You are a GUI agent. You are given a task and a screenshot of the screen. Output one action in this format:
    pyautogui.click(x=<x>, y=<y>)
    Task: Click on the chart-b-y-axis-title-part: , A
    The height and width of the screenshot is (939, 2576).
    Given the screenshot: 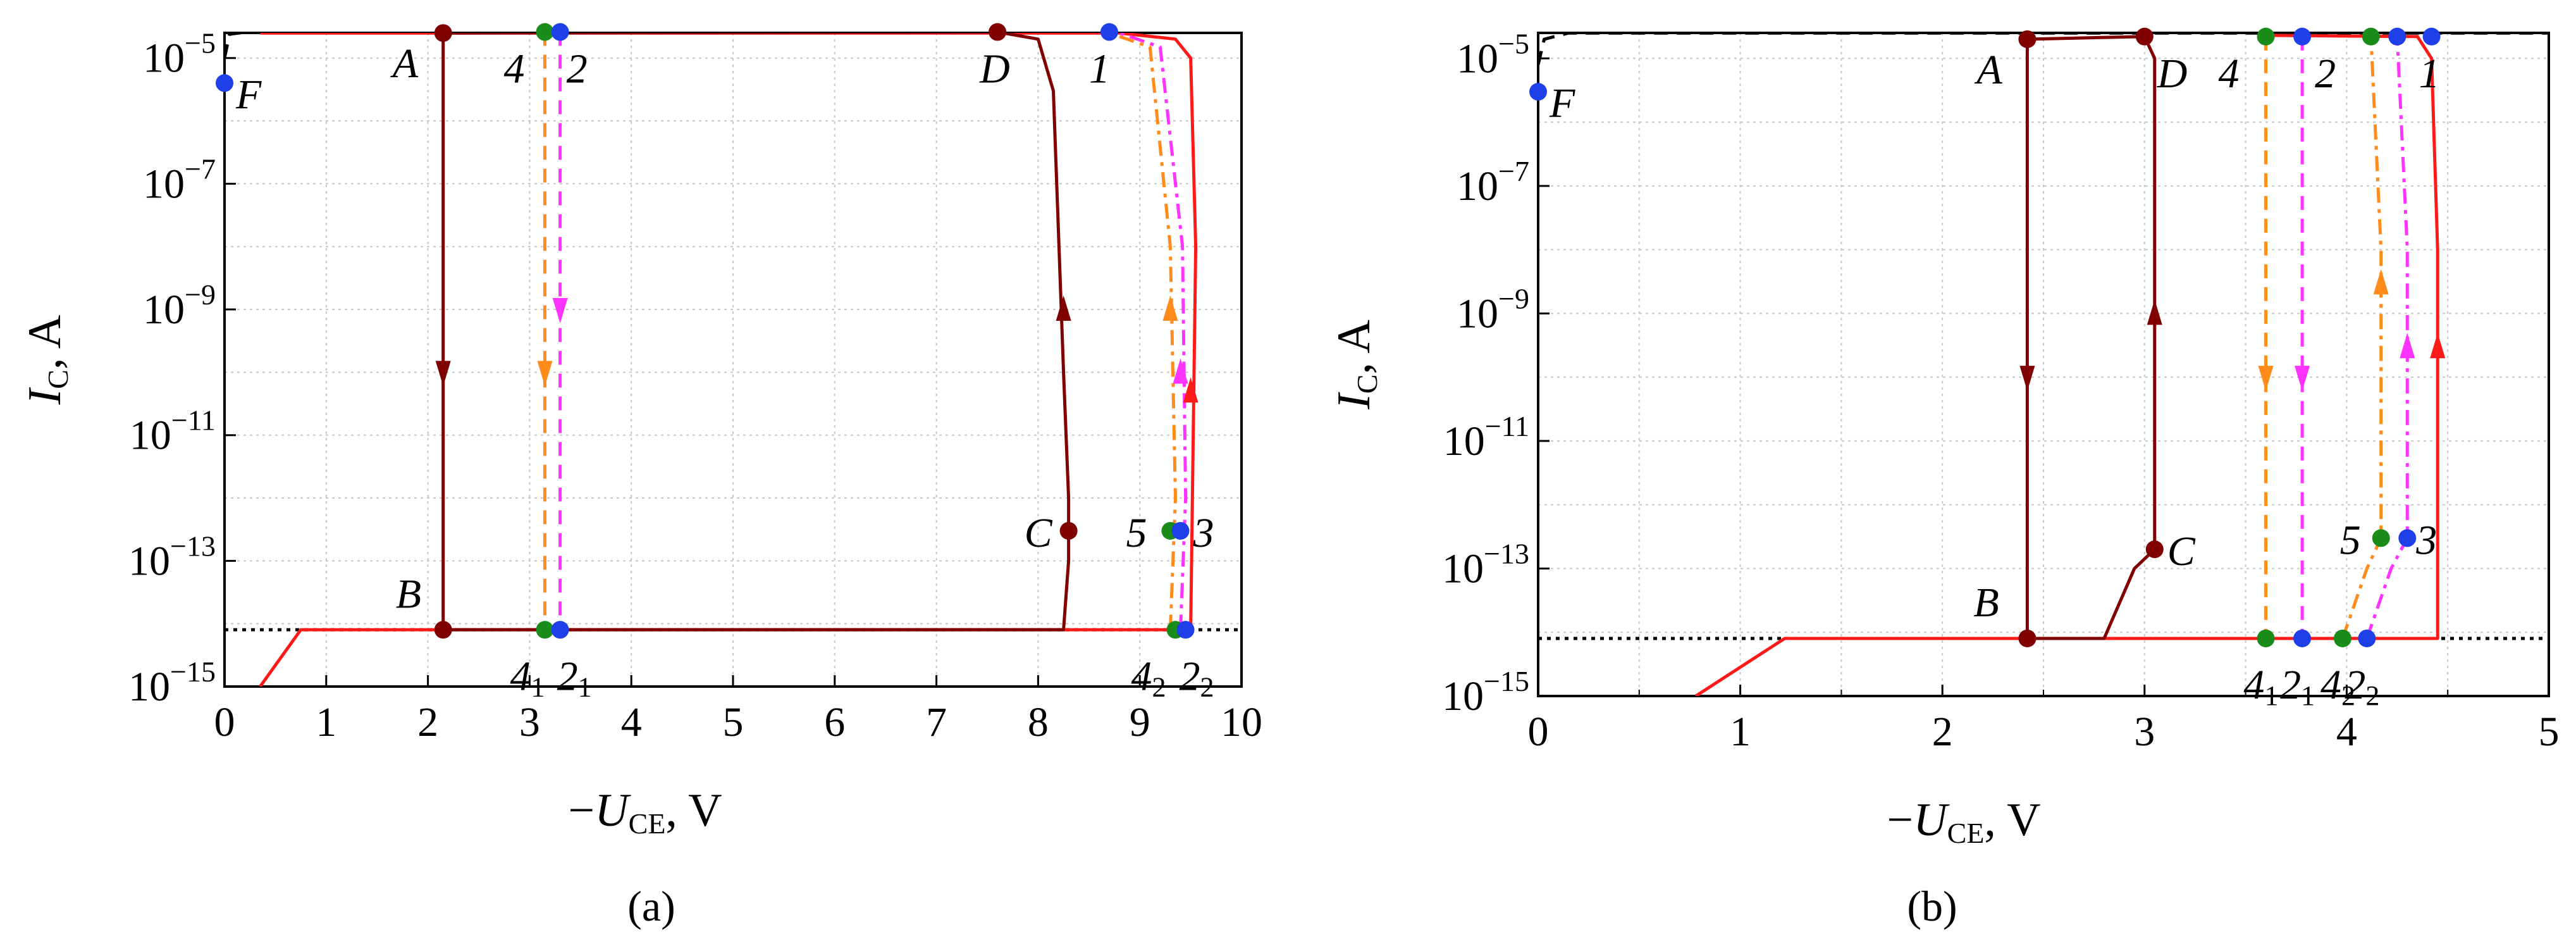 What is the action you would take?
    pyautogui.click(x=1354, y=347)
    